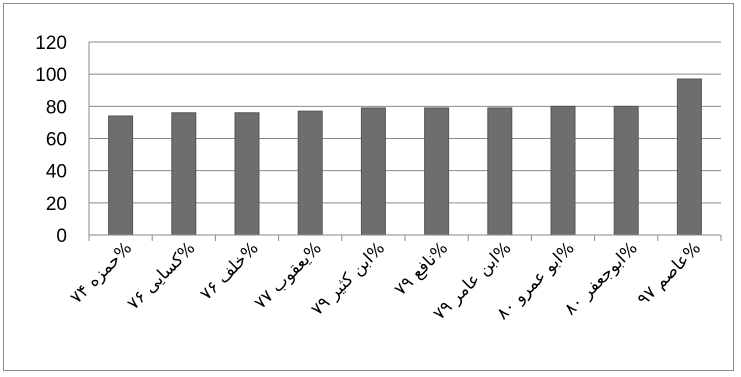 The height and width of the screenshot is (377, 741). I want to click on x-tick-label: نافع ۷۹%, so click(421, 268).